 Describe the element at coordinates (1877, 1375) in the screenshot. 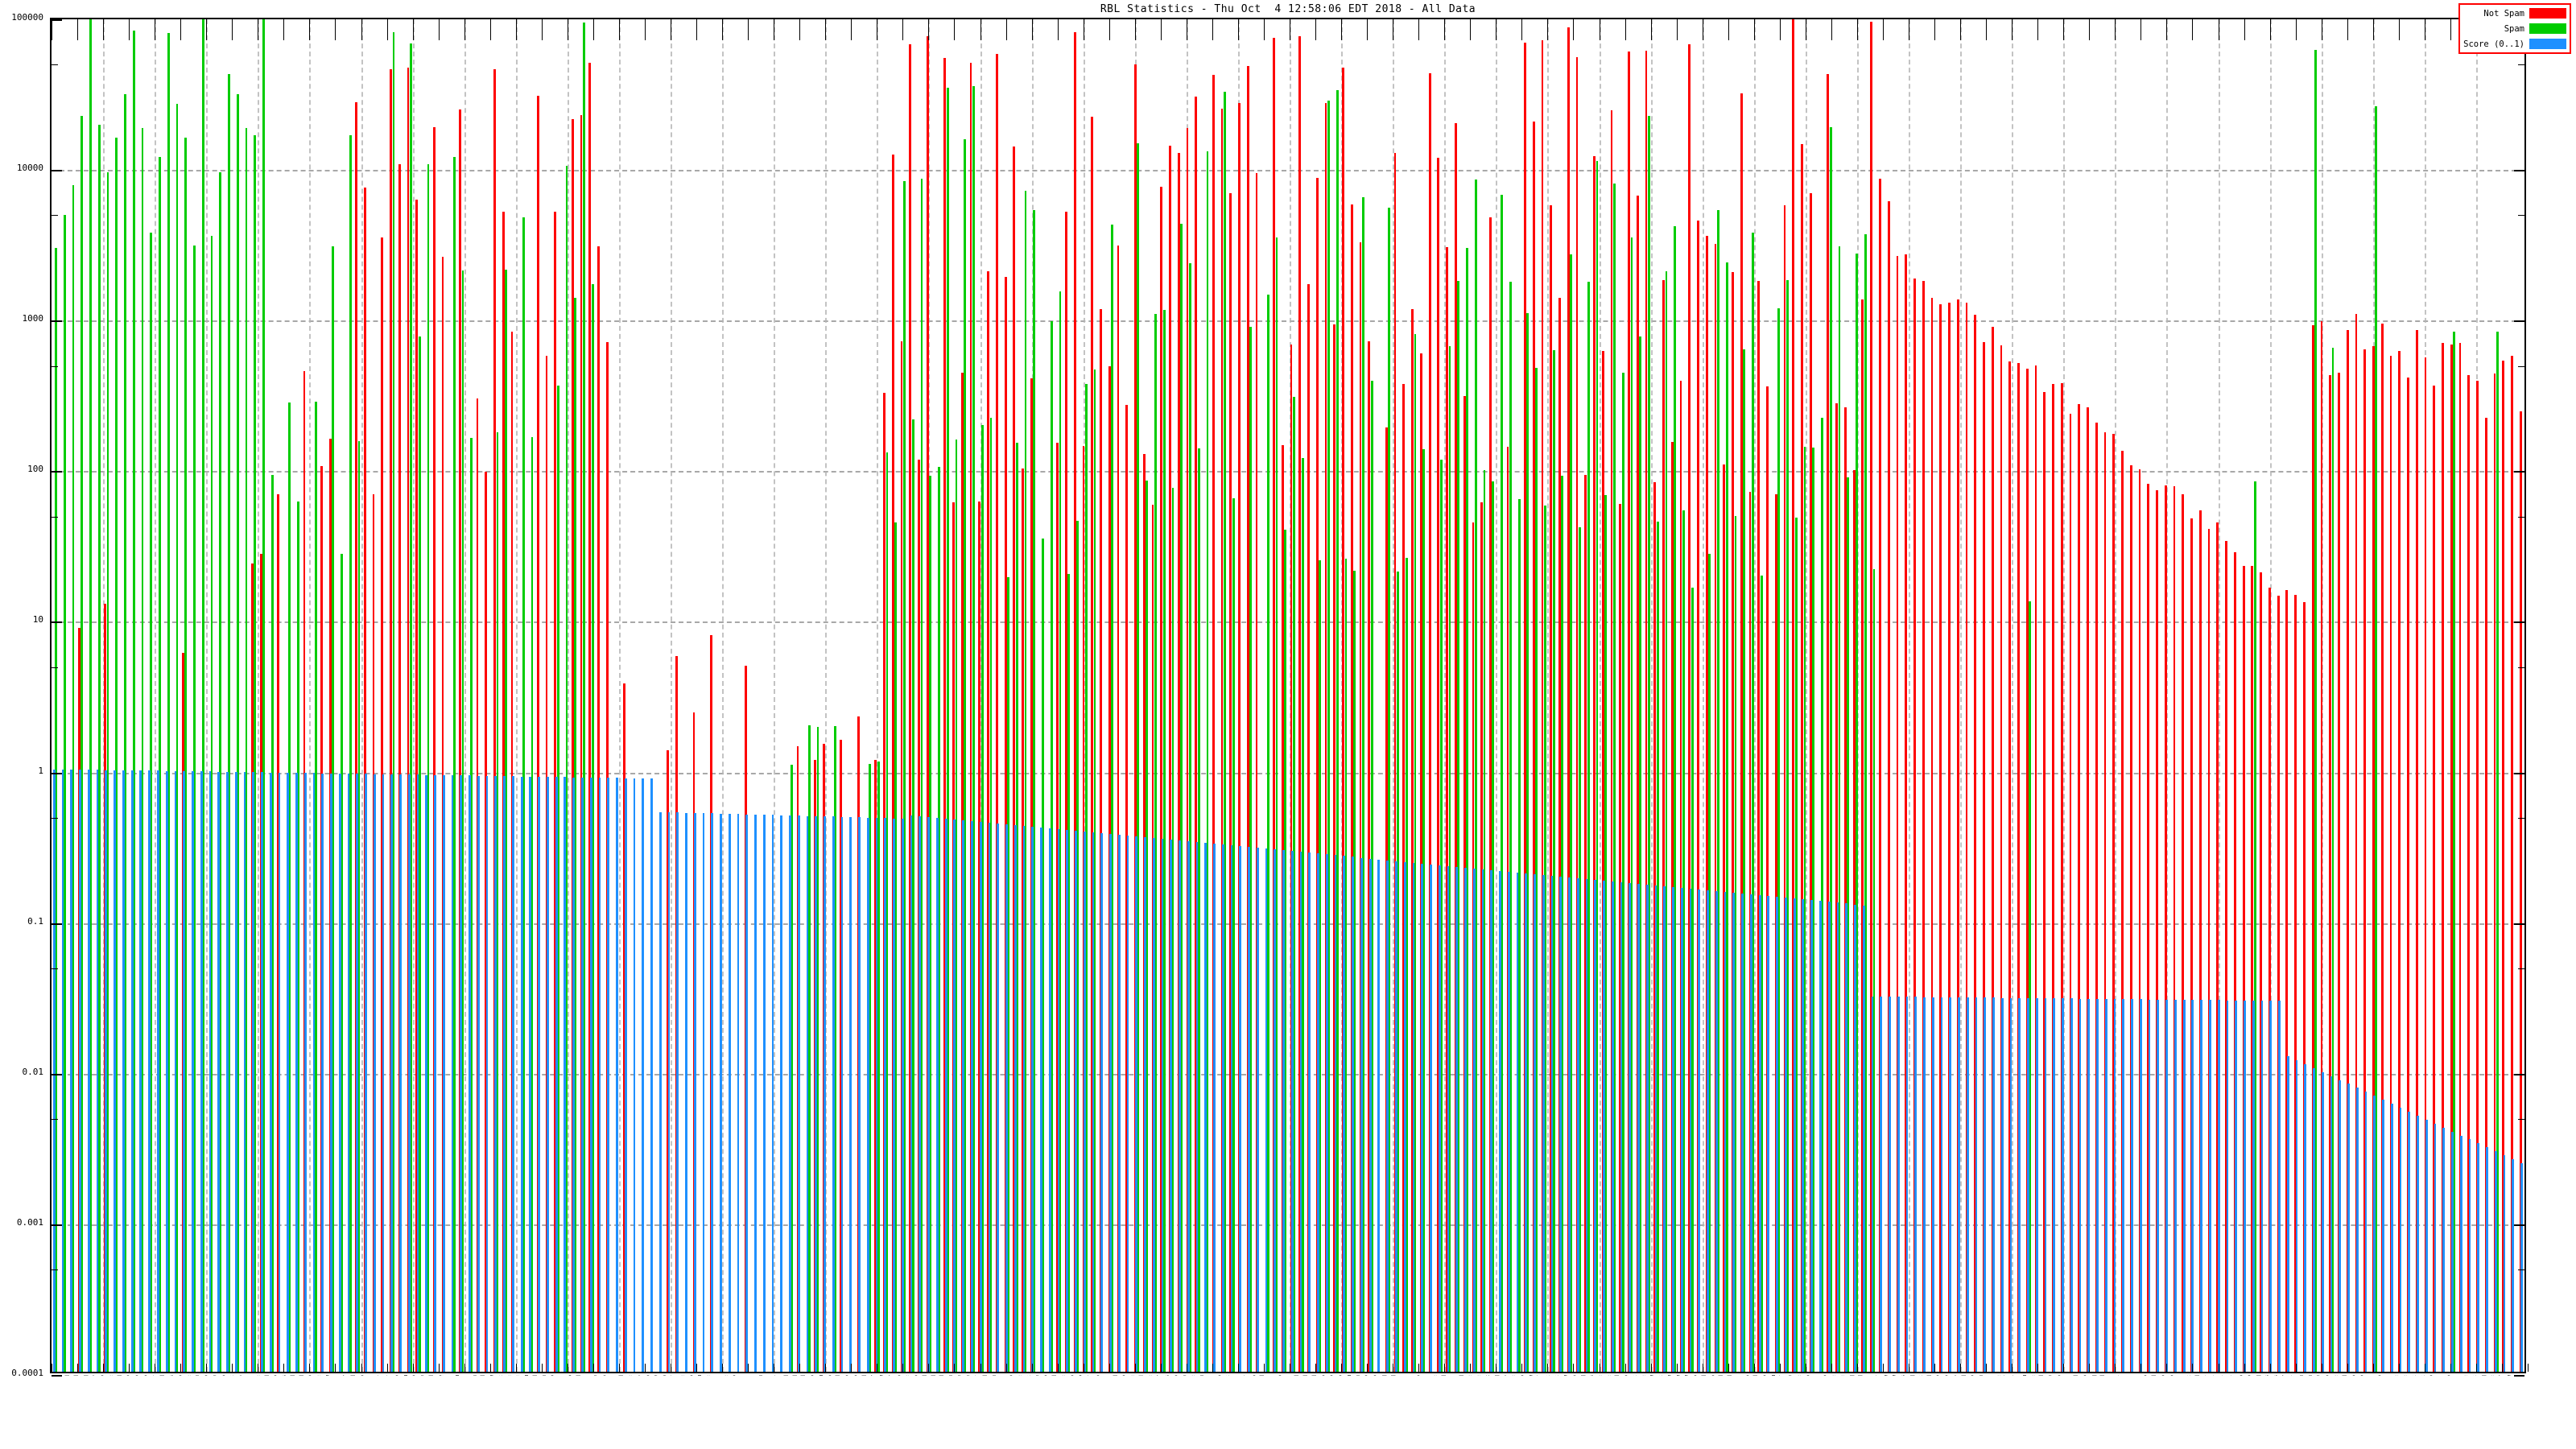

I see `x-tick-label: t1.dnsbl.net.au` at that location.